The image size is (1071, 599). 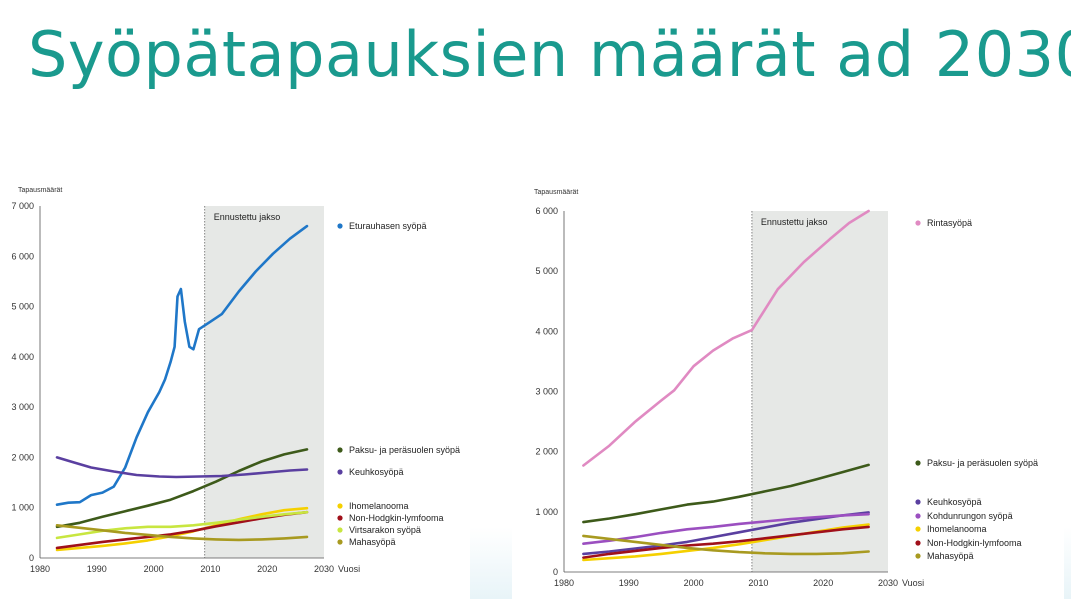 I want to click on legend-marker-virtsarakon-syopa, so click(x=340, y=530).